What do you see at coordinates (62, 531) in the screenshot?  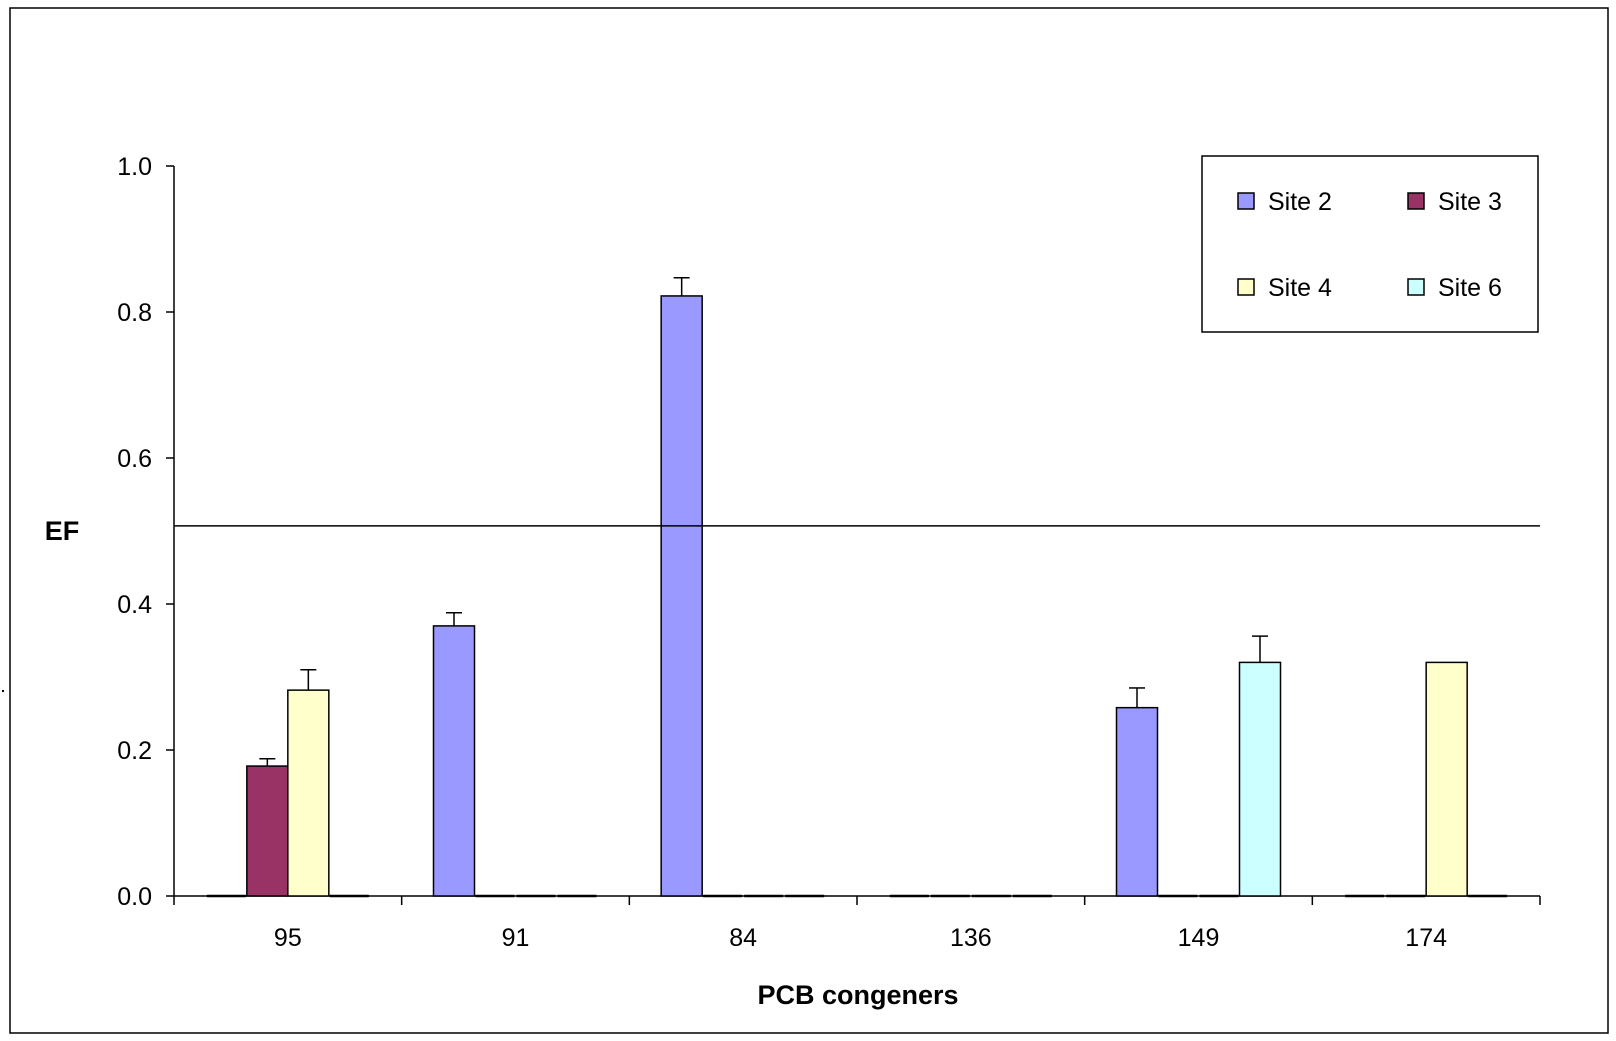 I see `y-axis-title: EF` at bounding box center [62, 531].